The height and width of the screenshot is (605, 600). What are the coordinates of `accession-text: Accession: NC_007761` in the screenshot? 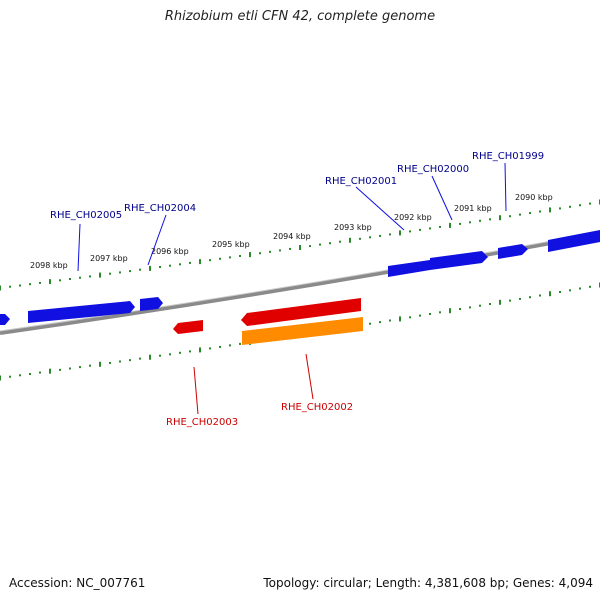 It's located at (77, 583).